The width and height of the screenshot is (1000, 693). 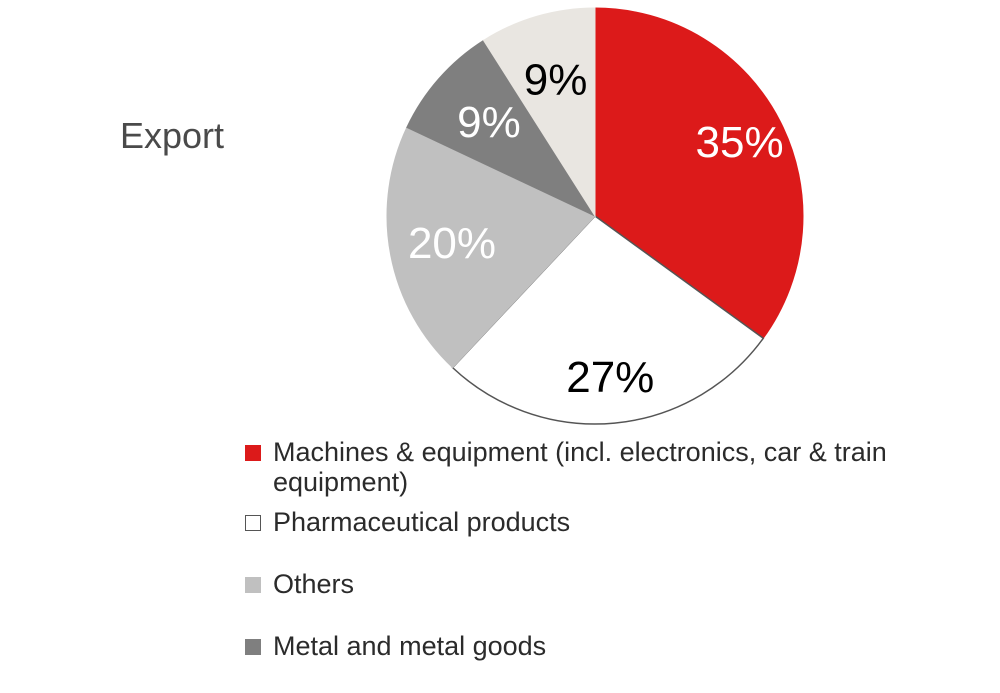 I want to click on slice-pharmaceutical, so click(x=608, y=320).